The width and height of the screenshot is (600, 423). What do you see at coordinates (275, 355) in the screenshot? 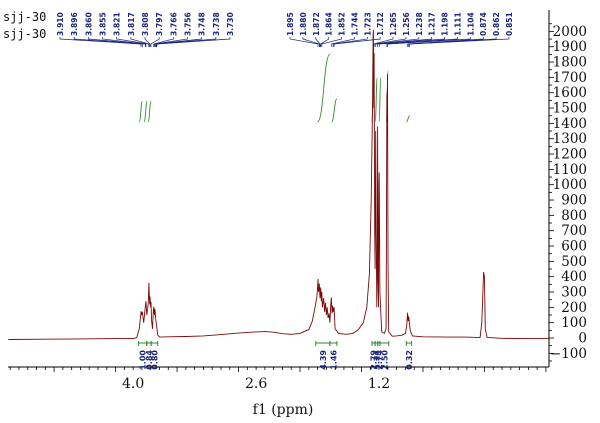
I see `integral-labels: 1.000.840.80 4.39 1.46 2.791.242.742.50 0.32` at bounding box center [275, 355].